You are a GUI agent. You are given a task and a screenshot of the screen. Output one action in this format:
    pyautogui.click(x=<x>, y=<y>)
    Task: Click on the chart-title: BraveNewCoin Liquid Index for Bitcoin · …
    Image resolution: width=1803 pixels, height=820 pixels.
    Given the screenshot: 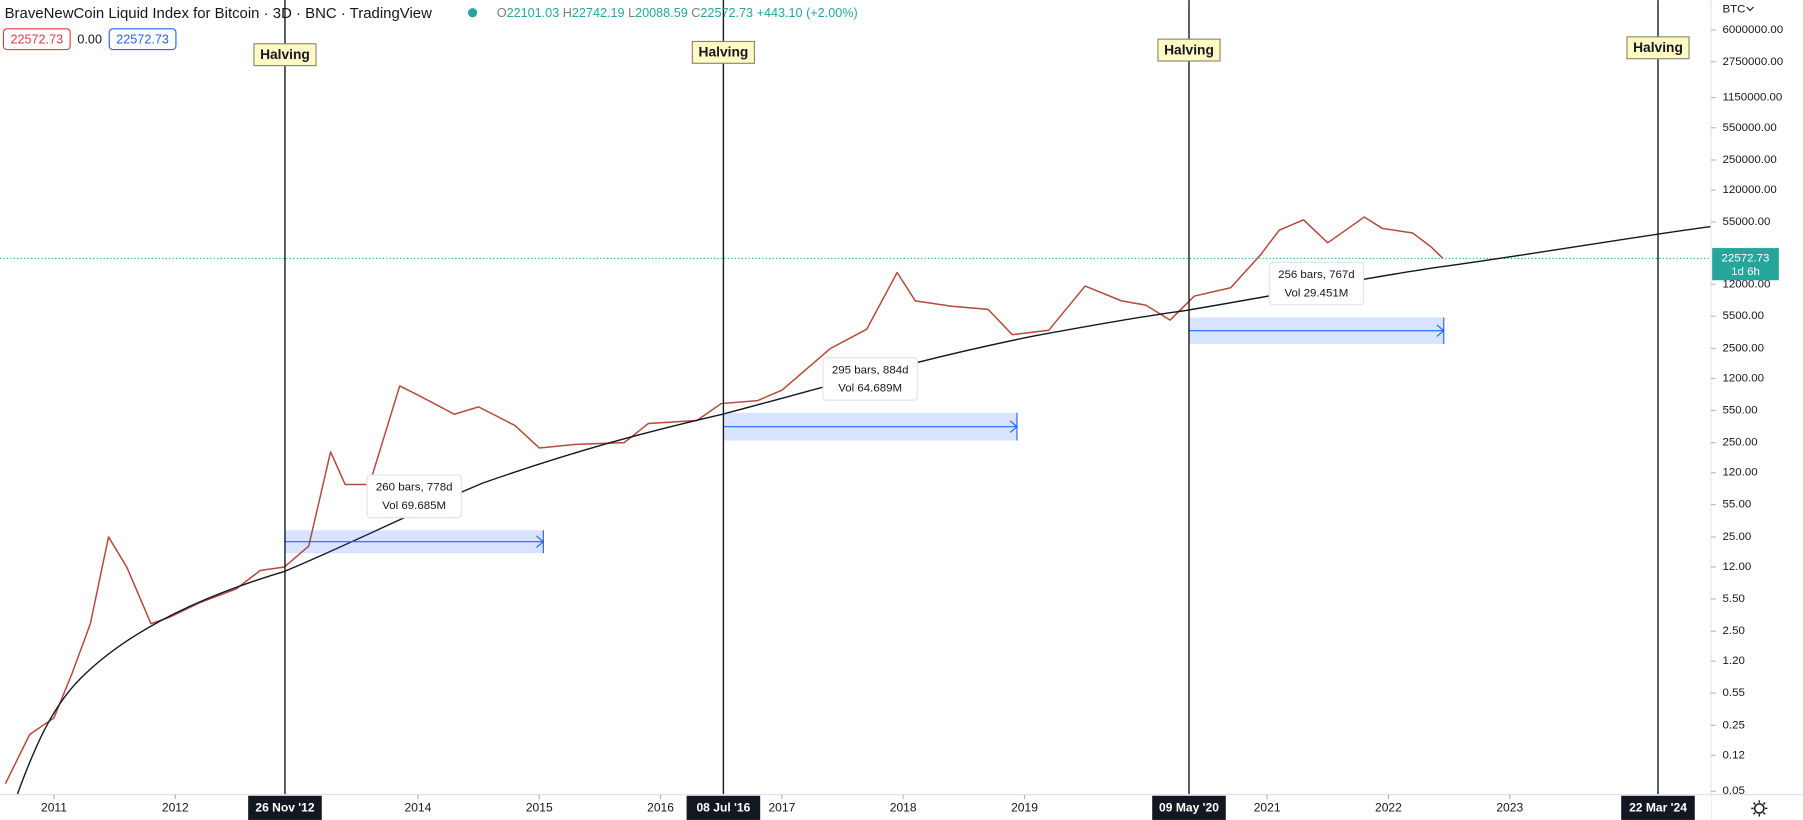 What is the action you would take?
    pyautogui.click(x=218, y=13)
    